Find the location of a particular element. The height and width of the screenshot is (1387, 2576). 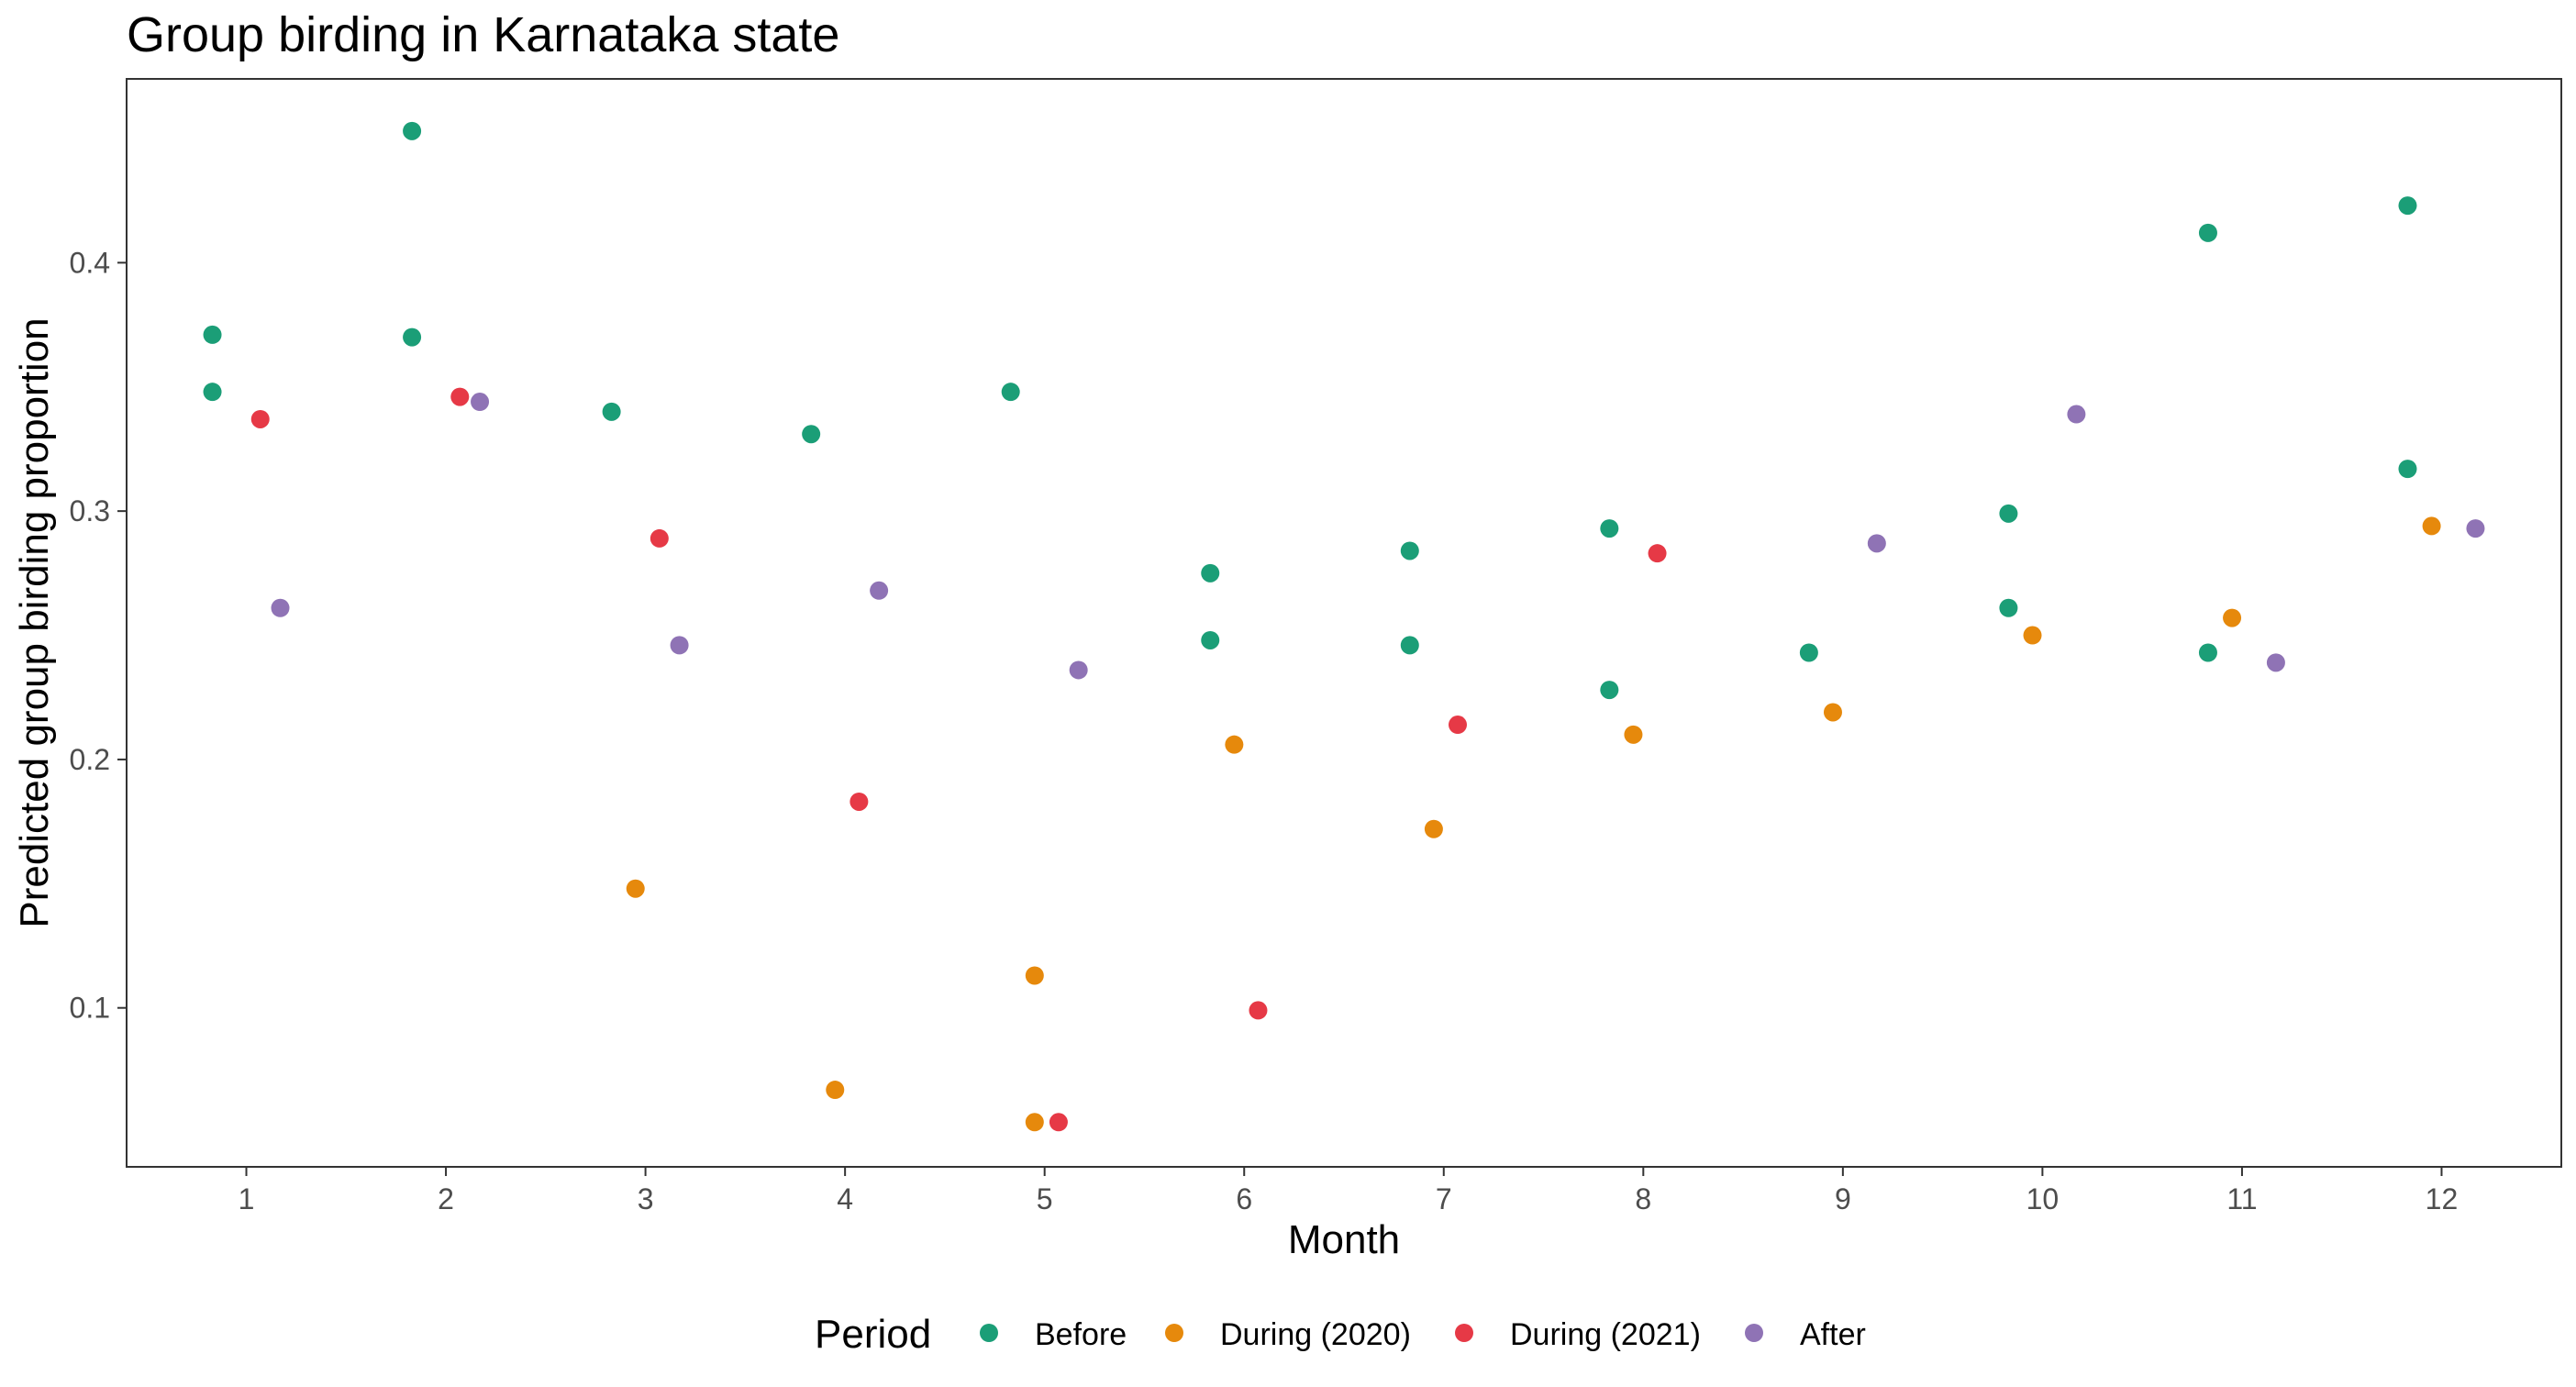

legend-title: Period is located at coordinates (873, 1334).